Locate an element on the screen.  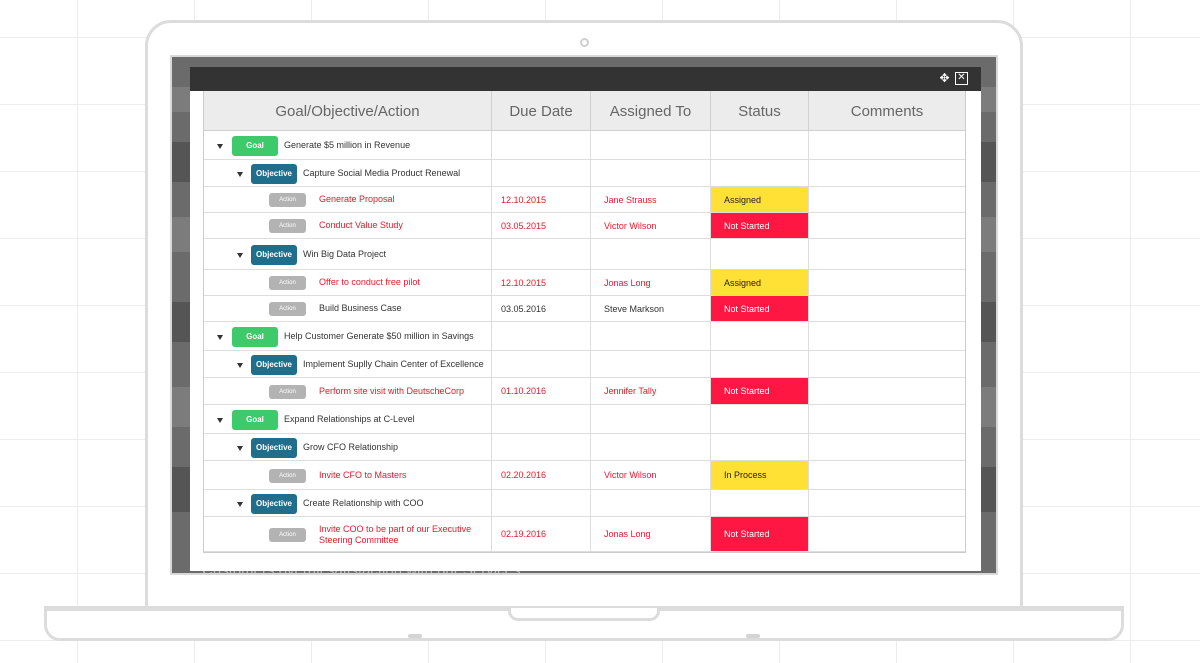
close-icon: ✕ is located at coordinates (961, 78).